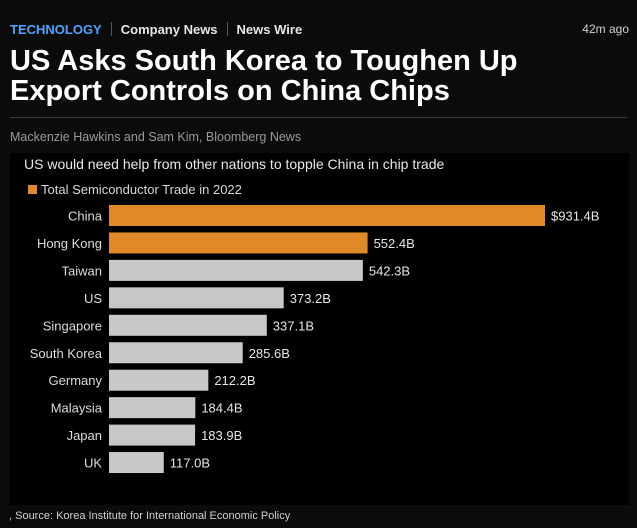 This screenshot has height=528, width=637. I want to click on timestamp: 42m ago, so click(605, 29).